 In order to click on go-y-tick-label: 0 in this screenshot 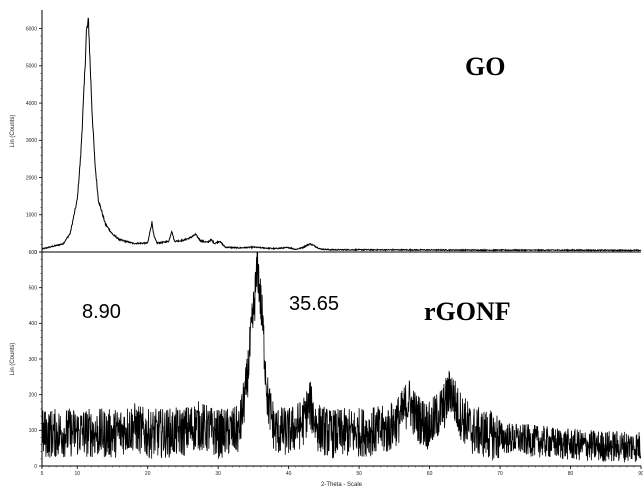, I will do `click(35, 253)`.